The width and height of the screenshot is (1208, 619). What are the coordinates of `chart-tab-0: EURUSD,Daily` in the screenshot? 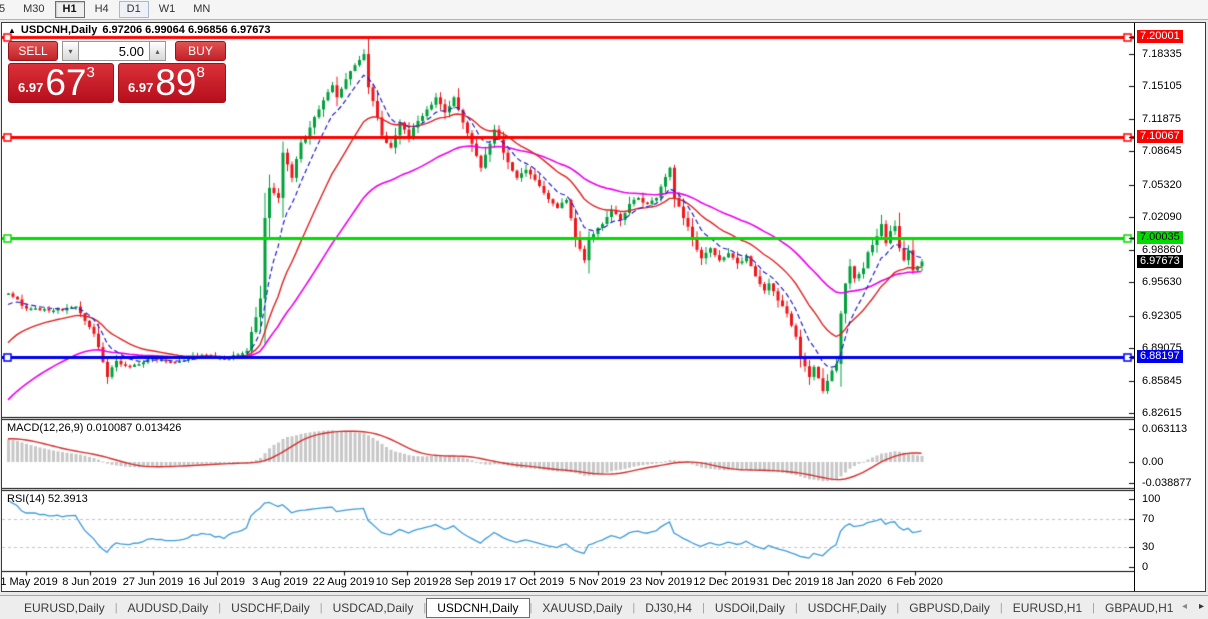 It's located at (64, 607).